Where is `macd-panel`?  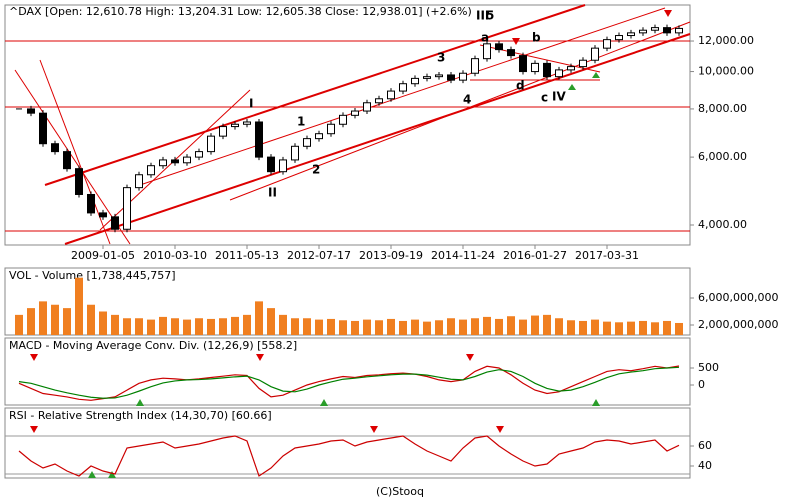
macd-panel is located at coordinates (347, 371).